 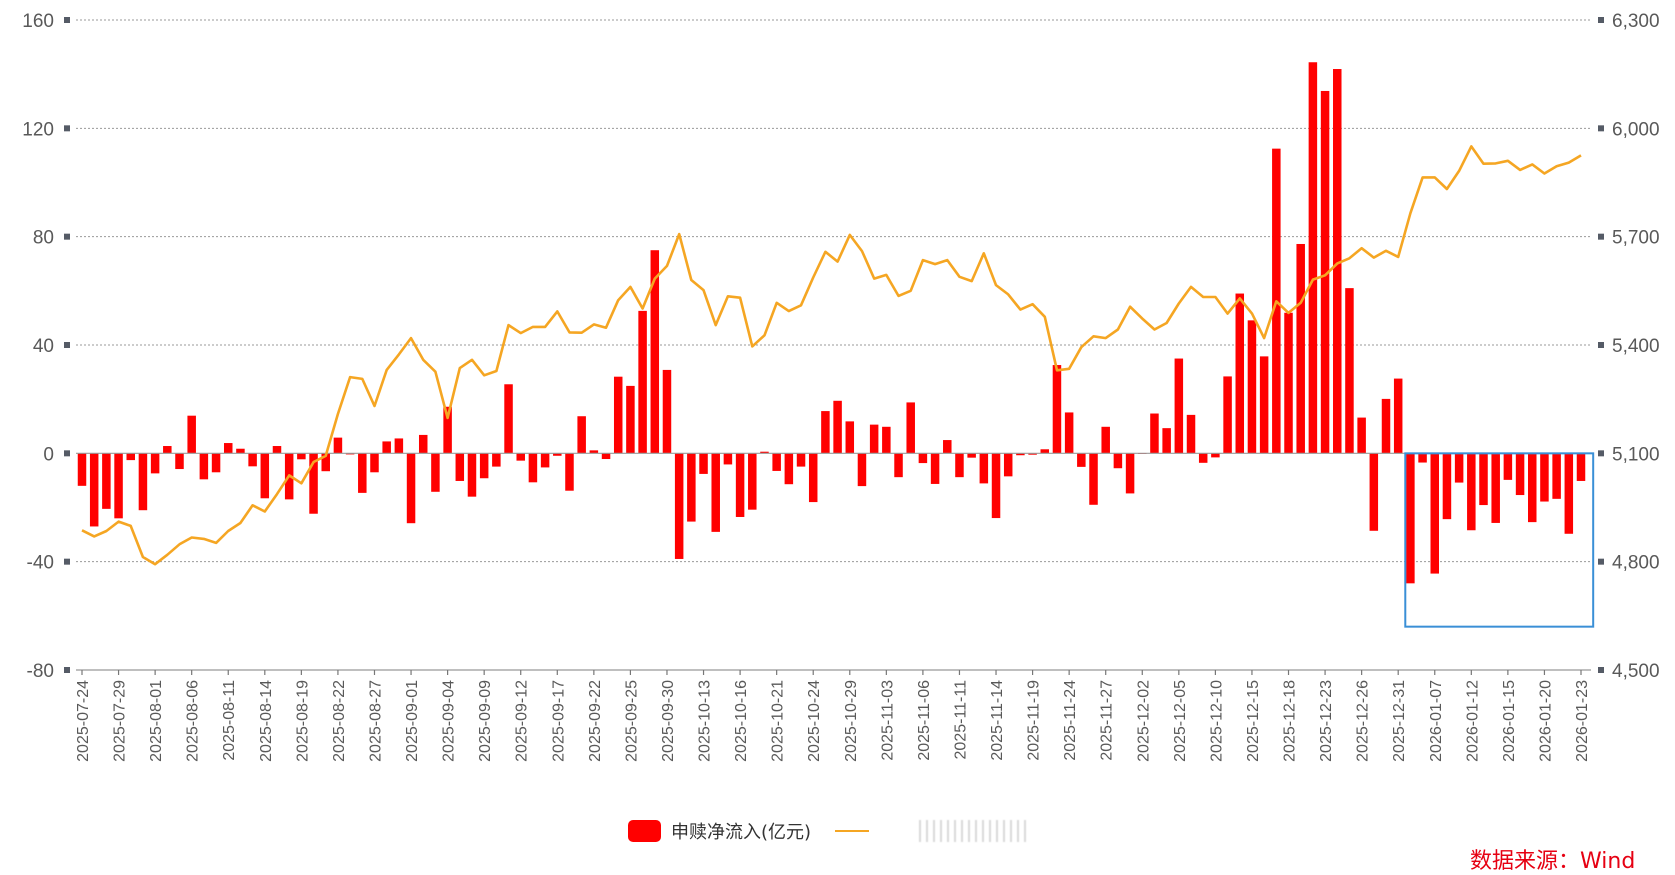 I want to click on svg-text: 0, so click(x=48, y=454).